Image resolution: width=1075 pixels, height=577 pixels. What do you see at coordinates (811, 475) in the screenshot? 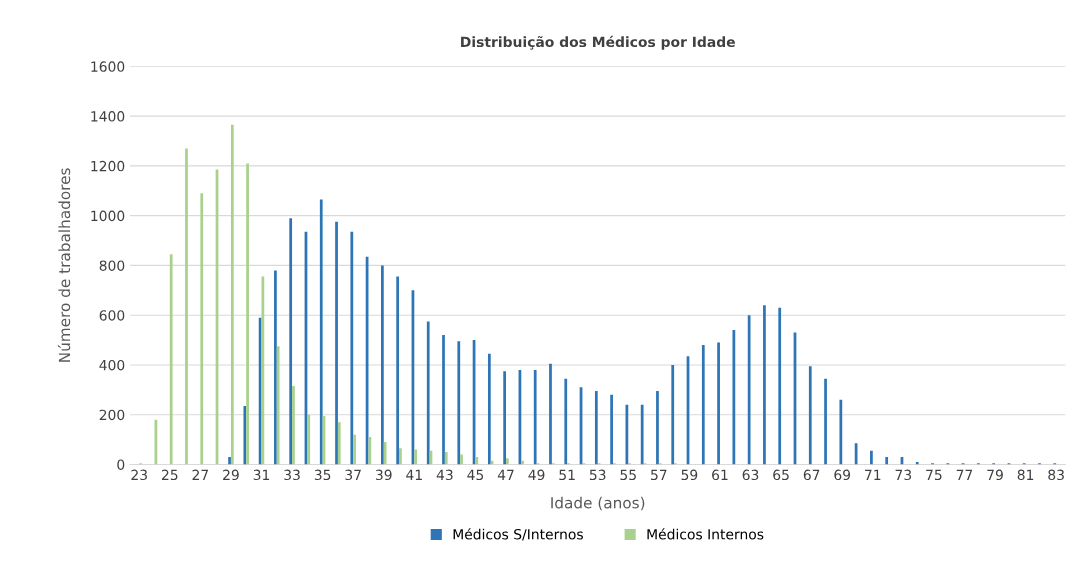
I see `x-tick-label: 67` at bounding box center [811, 475].